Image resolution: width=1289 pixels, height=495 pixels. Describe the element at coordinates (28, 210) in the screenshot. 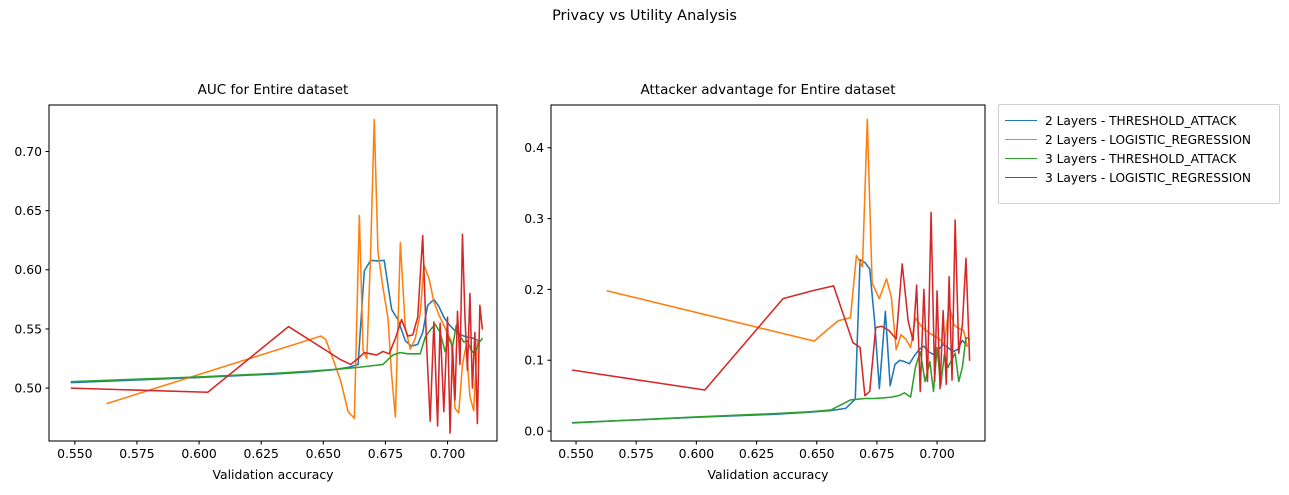

I see `y-tick-label: 0.65` at that location.